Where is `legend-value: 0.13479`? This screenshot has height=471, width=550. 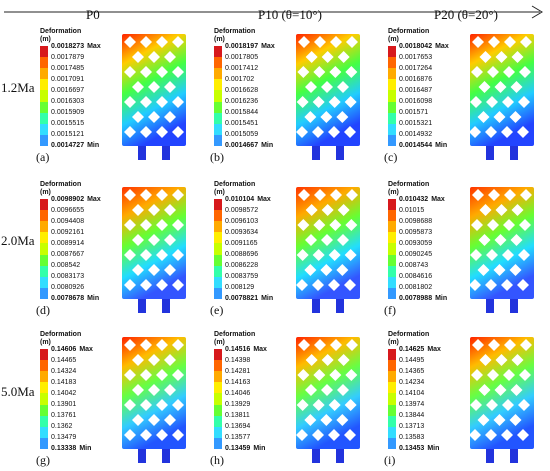 legend-value: 0.13479 is located at coordinates (64, 437).